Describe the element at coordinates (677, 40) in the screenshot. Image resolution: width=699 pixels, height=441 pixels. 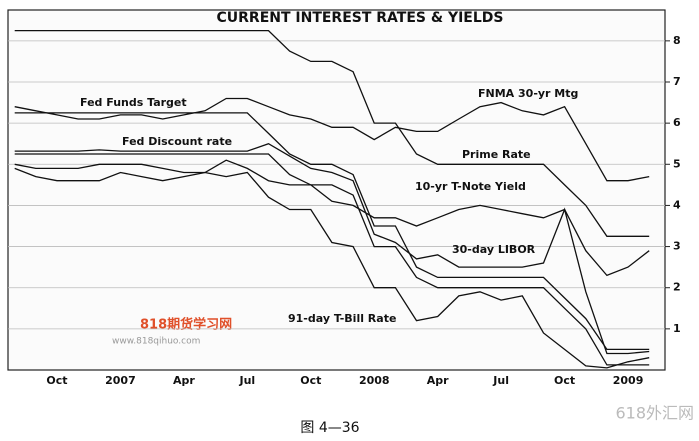
I see `y-tick-label: 8` at that location.